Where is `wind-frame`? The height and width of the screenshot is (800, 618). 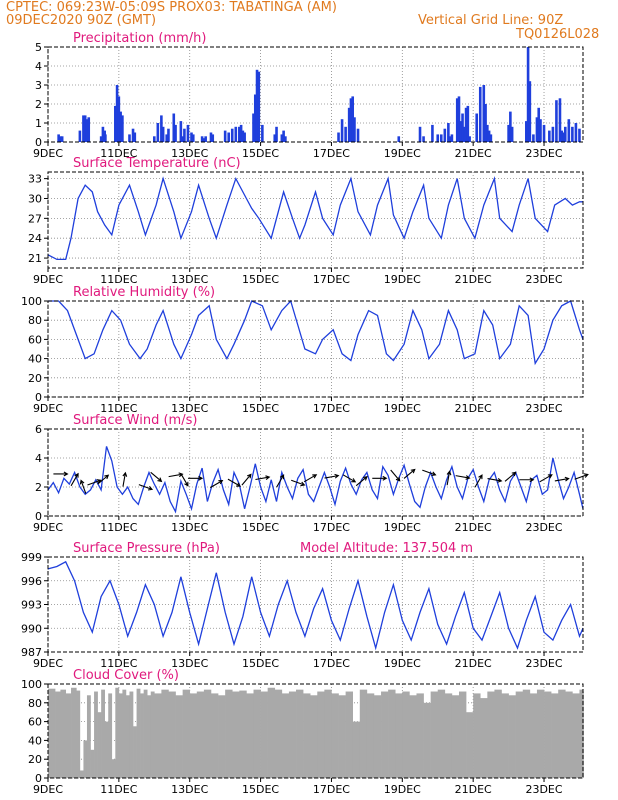
wind-frame is located at coordinates (315, 472).